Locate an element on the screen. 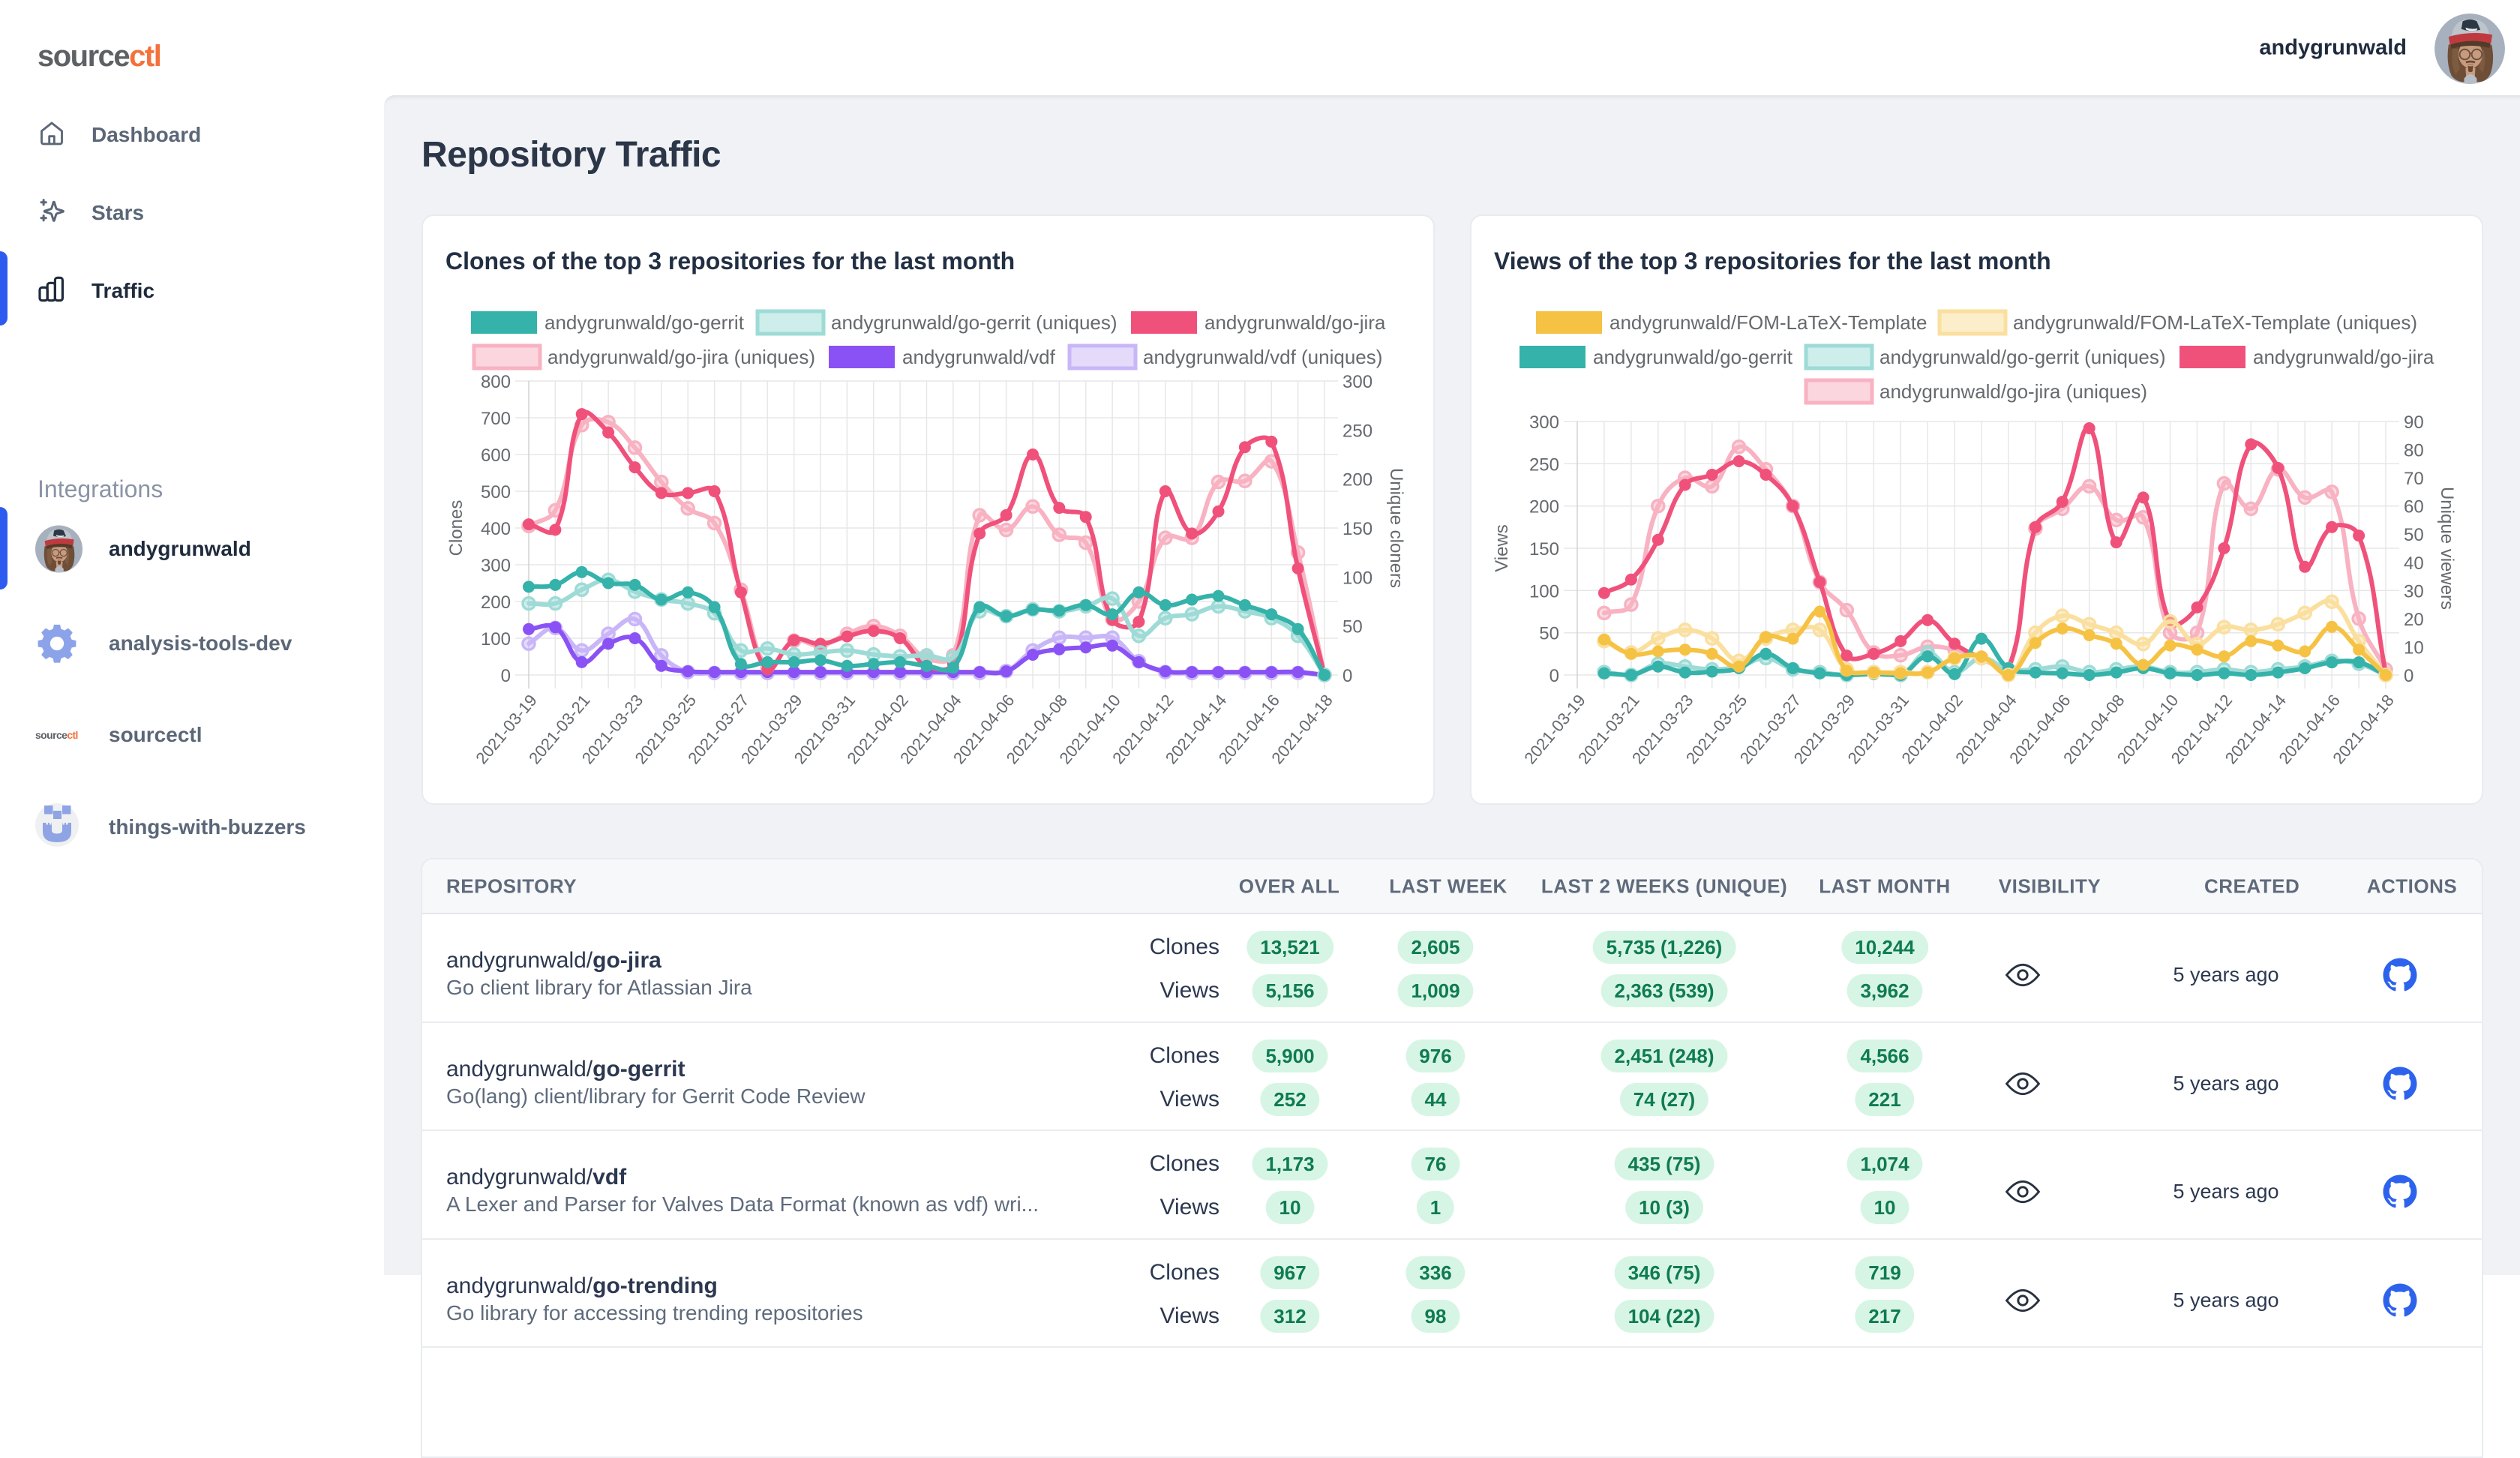 The width and height of the screenshot is (2520, 1458). svg-text: andygrunwald/vdf (uniques) is located at coordinates (1262, 357).